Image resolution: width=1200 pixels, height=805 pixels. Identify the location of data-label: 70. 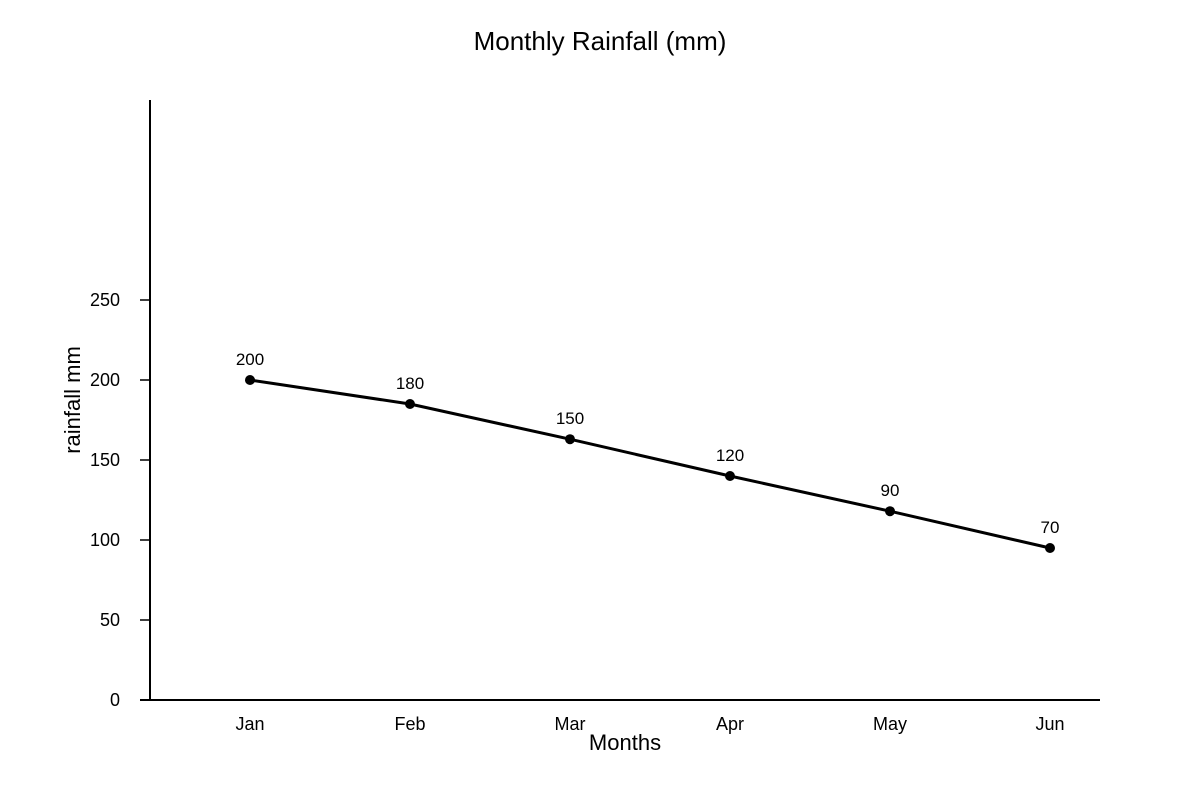
(1050, 527).